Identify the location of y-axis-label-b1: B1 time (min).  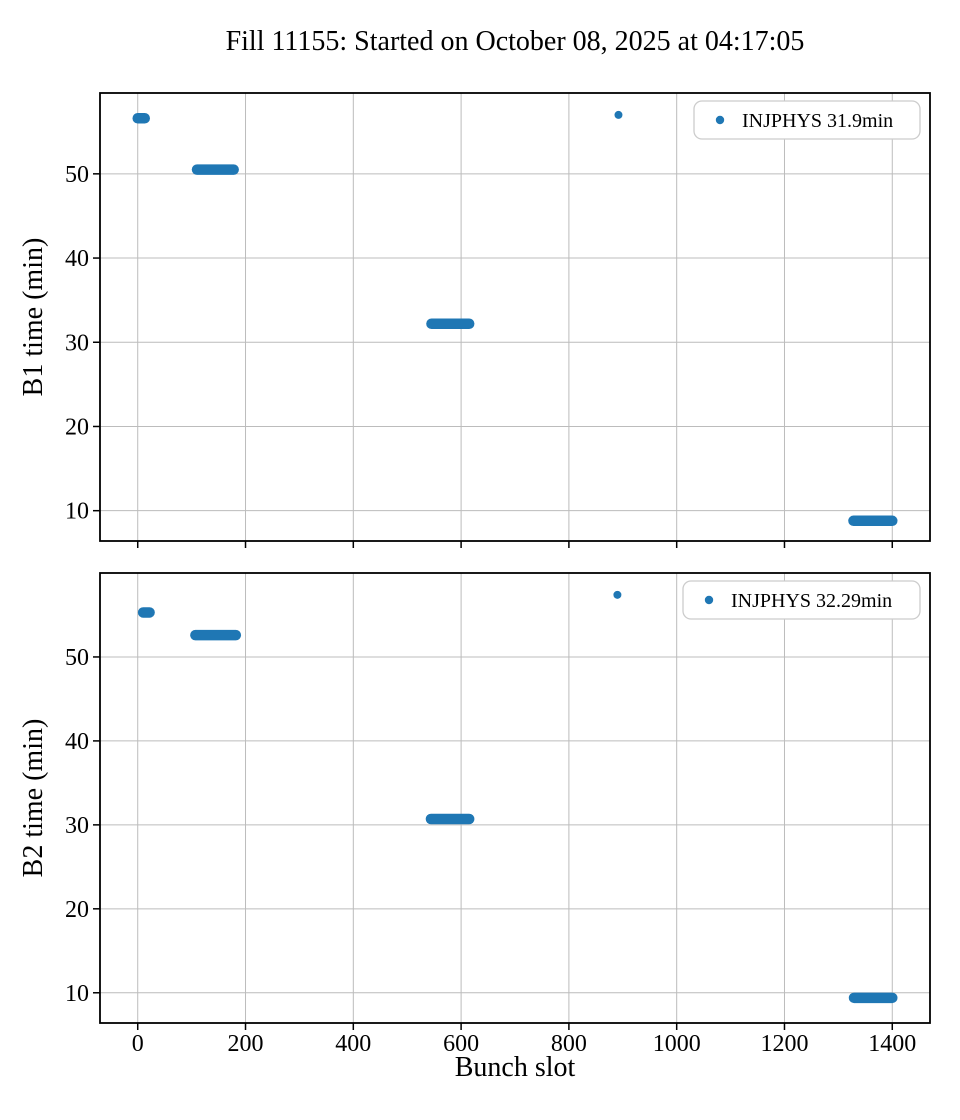
(33, 317).